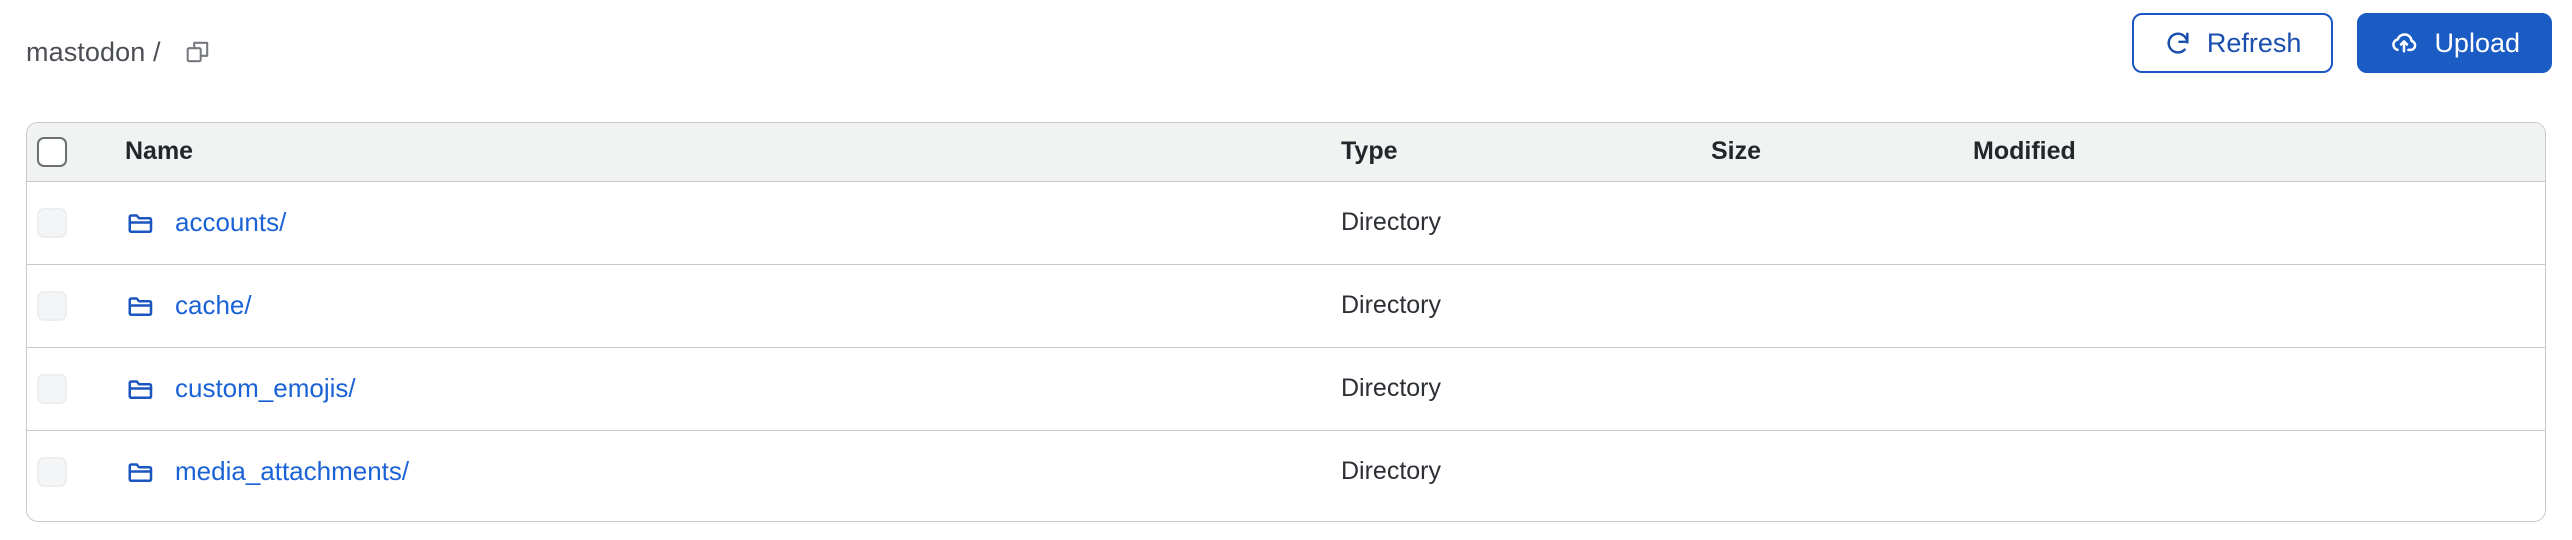 The width and height of the screenshot is (2572, 540). What do you see at coordinates (2248, 152) in the screenshot?
I see `column-header-modified: Modified` at bounding box center [2248, 152].